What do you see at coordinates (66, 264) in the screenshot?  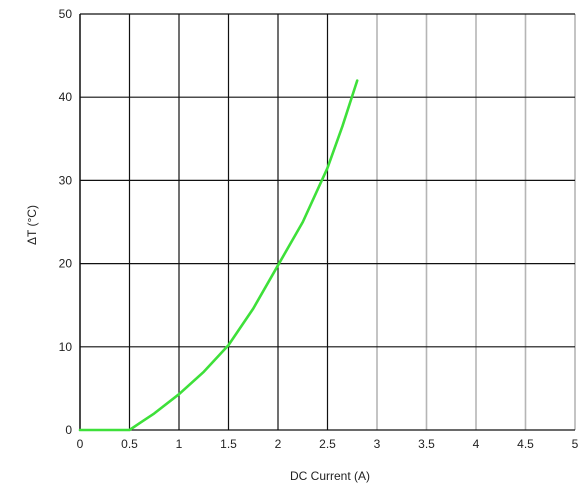 I see `y-tick-label: 20` at bounding box center [66, 264].